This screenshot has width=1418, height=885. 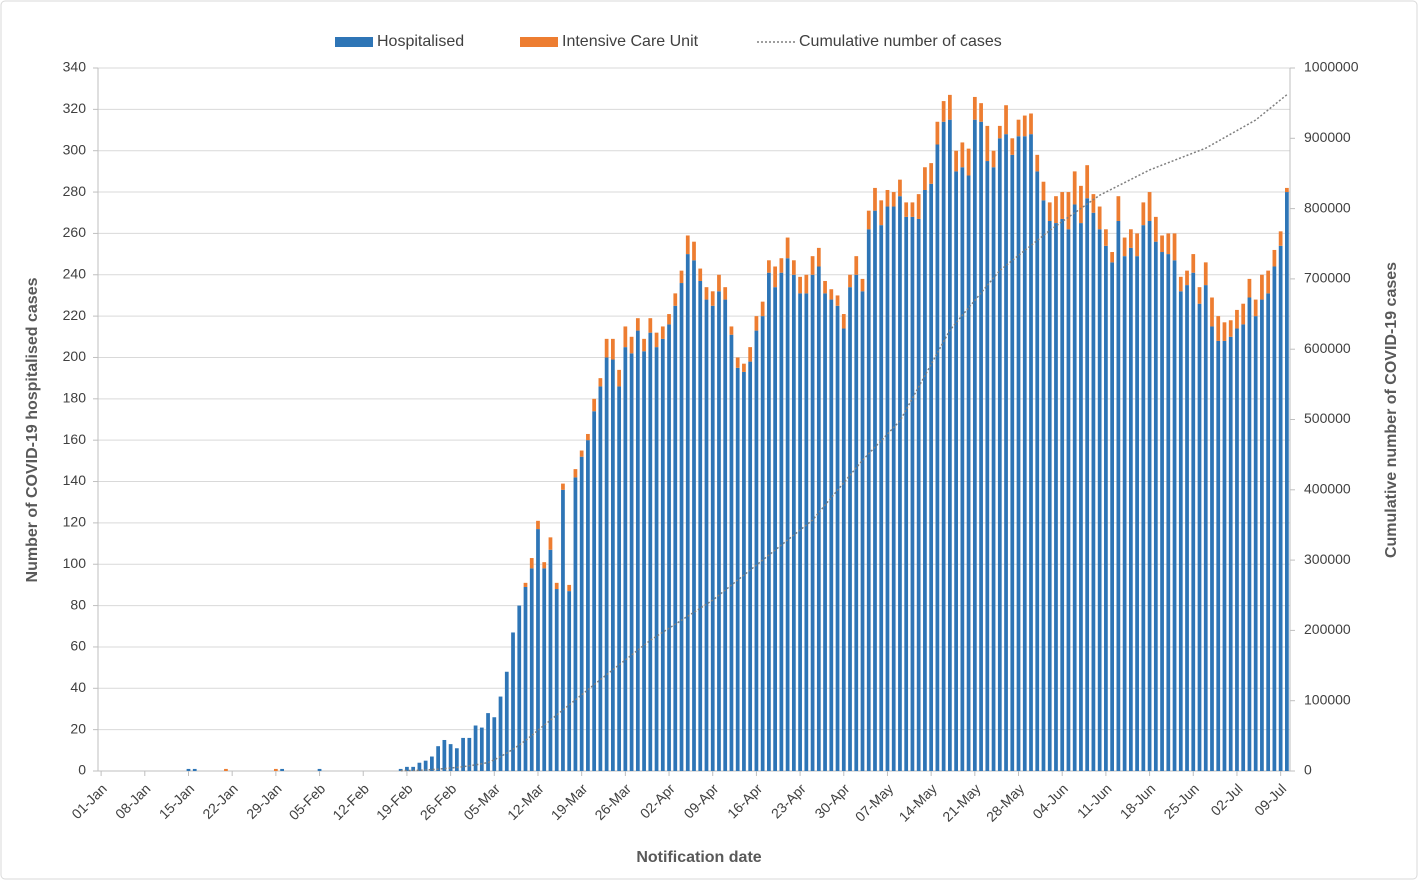 What do you see at coordinates (630, 41) in the screenshot?
I see `legend-label: Intensive Care Unit` at bounding box center [630, 41].